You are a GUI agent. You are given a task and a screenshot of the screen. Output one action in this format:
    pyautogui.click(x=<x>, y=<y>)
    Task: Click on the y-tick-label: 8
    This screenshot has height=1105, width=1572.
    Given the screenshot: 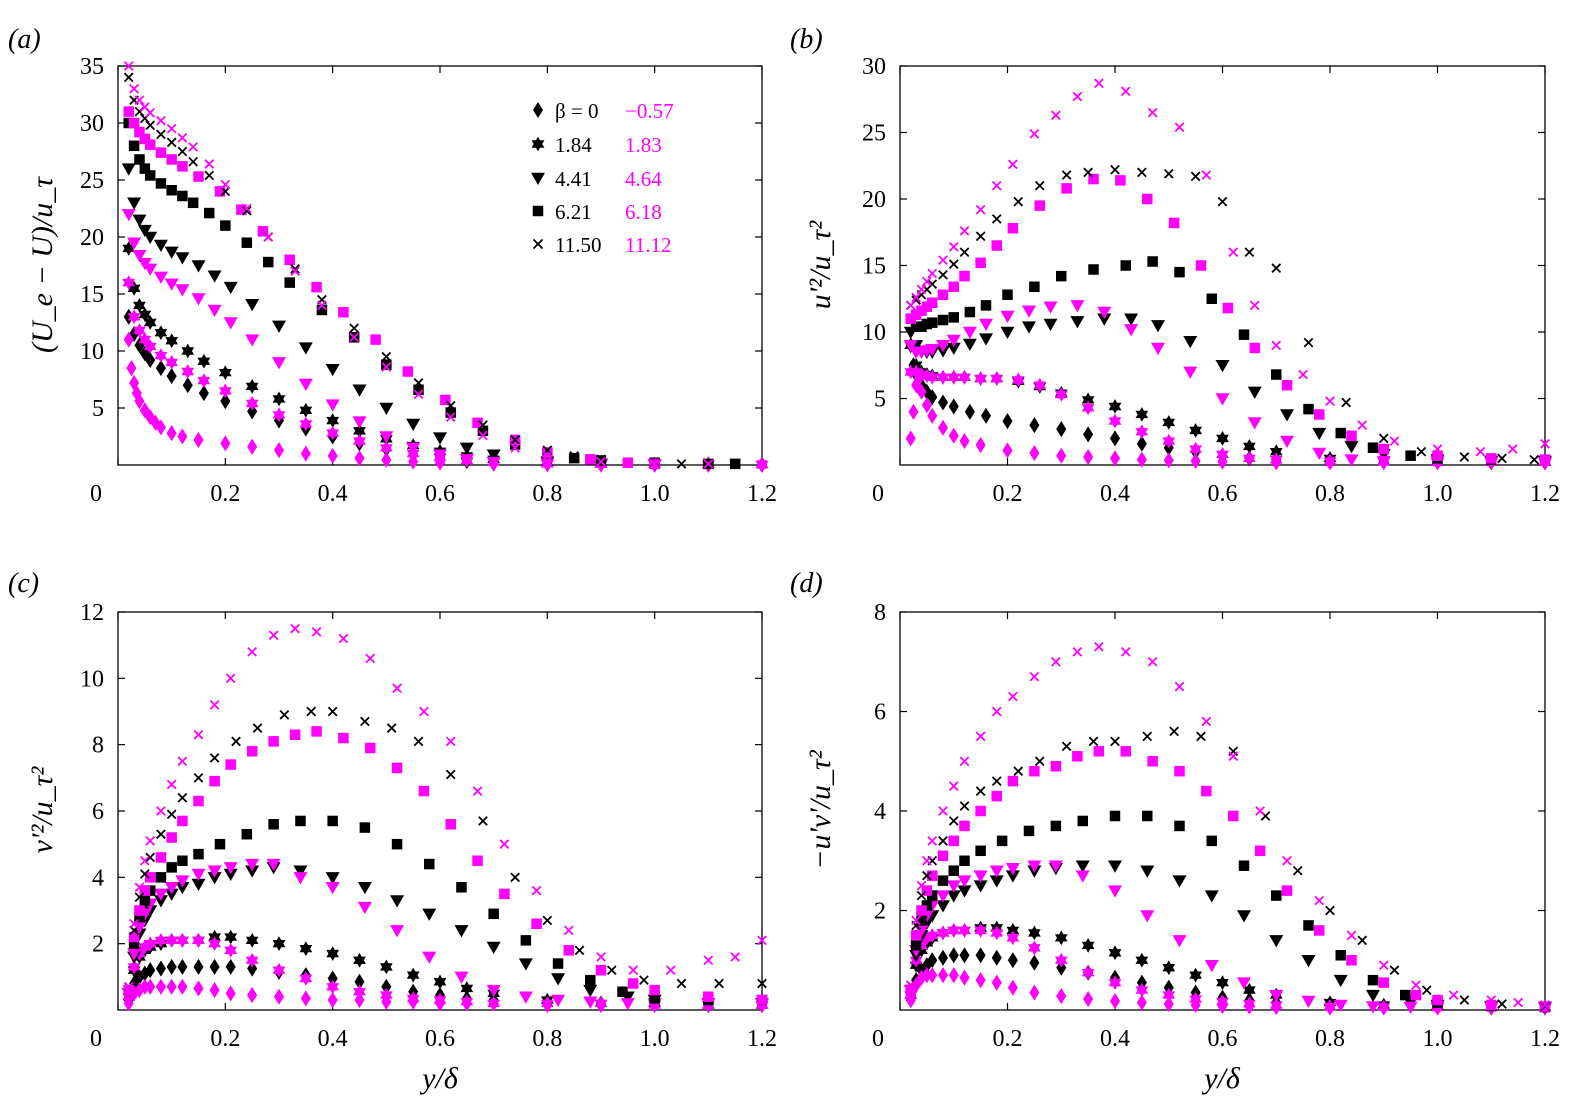 What is the action you would take?
    pyautogui.click(x=880, y=613)
    